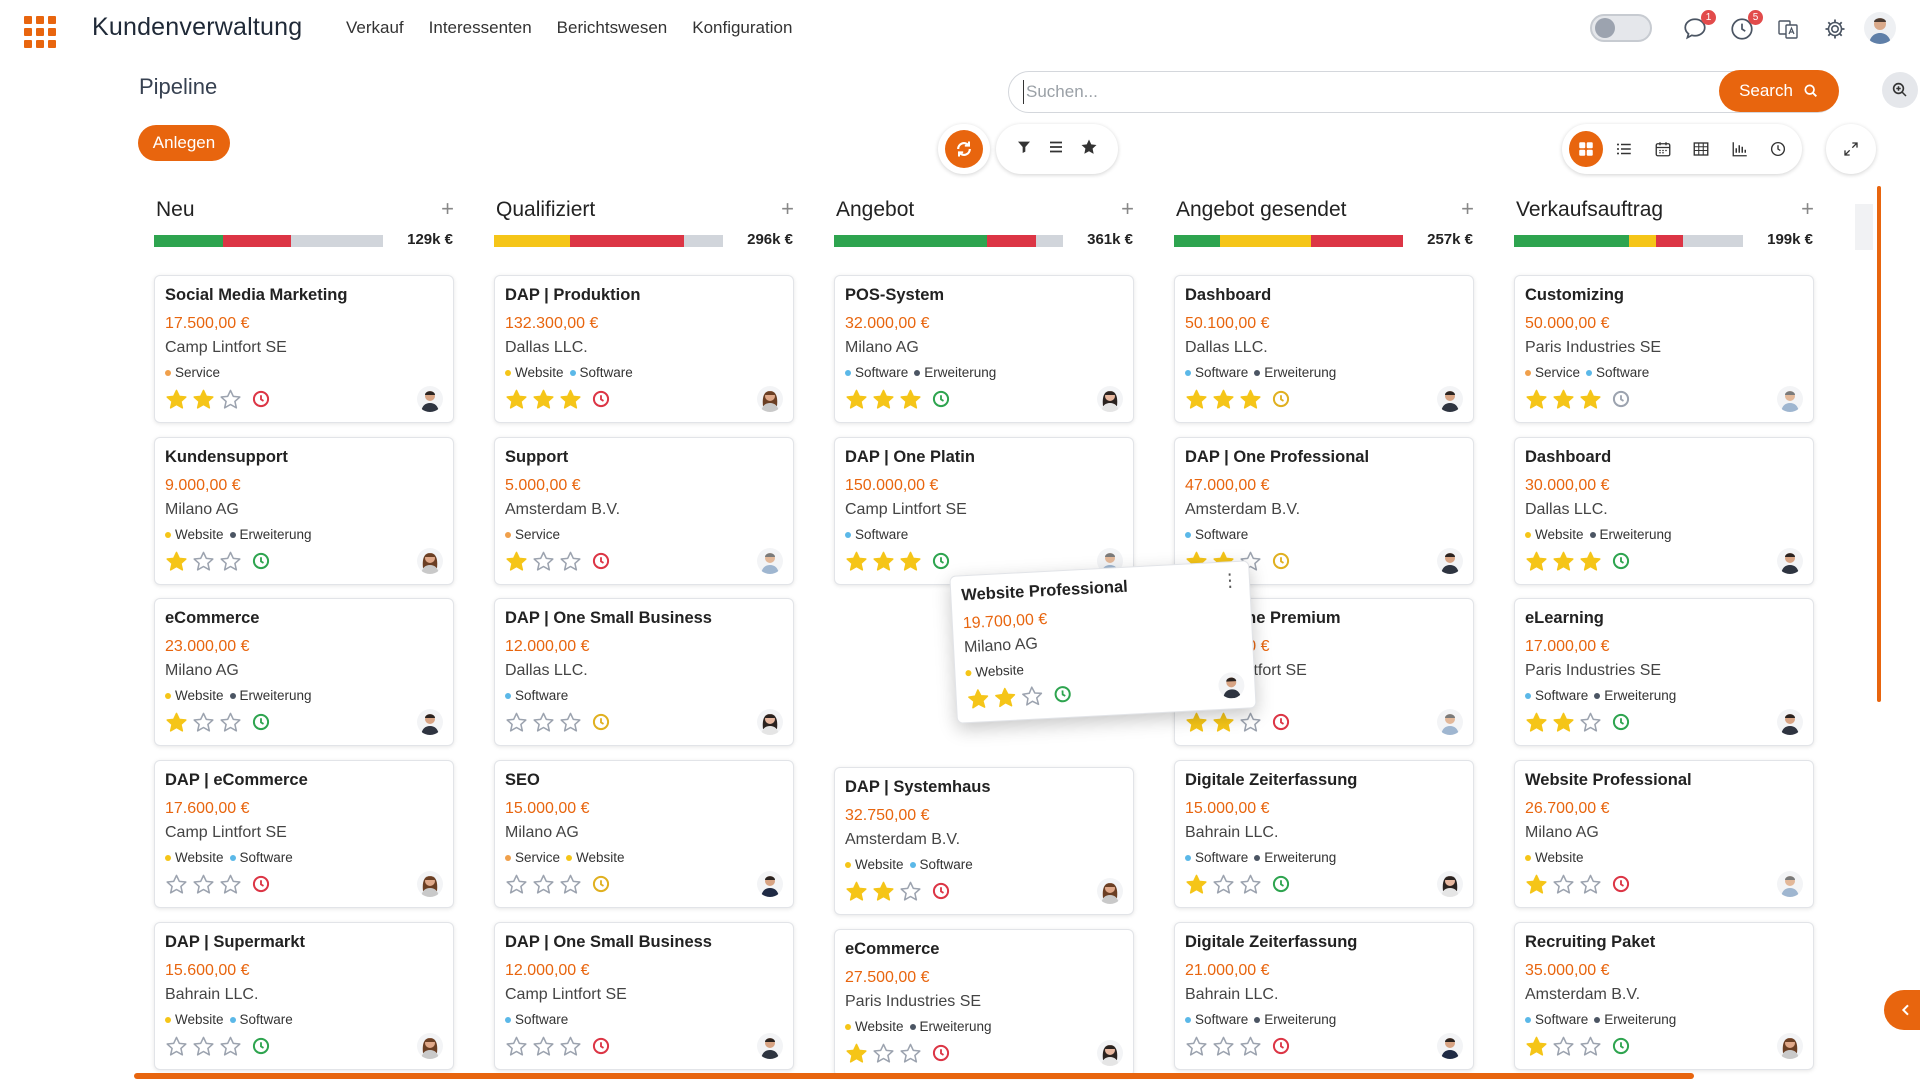 The width and height of the screenshot is (1920, 1080). What do you see at coordinates (1698, 27) in the screenshot?
I see `messages-icon: 1` at bounding box center [1698, 27].